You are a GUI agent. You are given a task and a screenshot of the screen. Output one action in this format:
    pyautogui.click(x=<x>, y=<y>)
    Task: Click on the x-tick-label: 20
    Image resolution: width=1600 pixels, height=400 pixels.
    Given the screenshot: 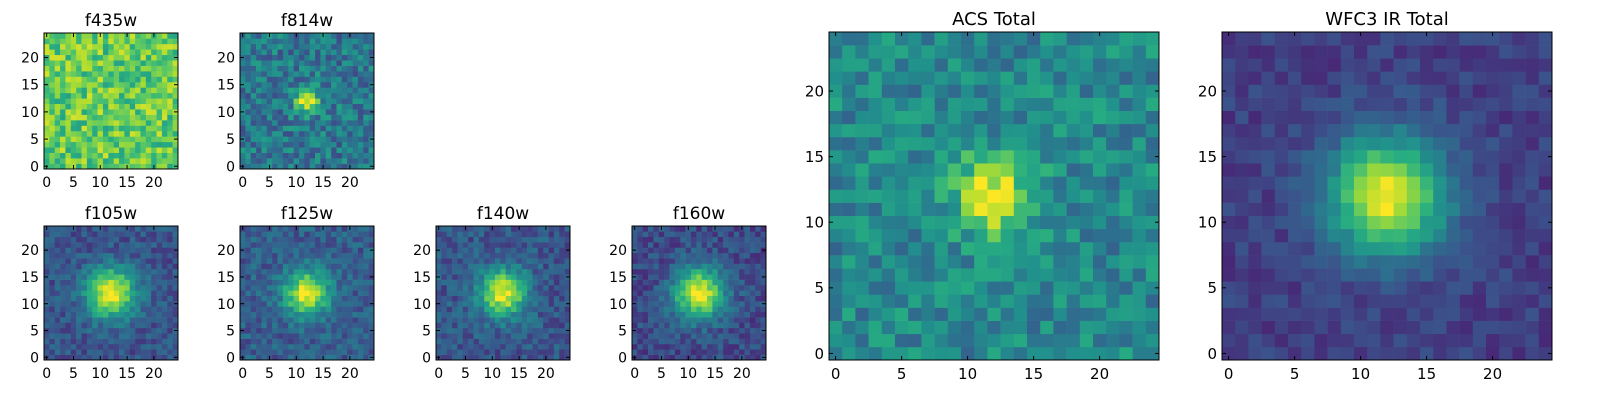 What is the action you would take?
    pyautogui.click(x=546, y=374)
    